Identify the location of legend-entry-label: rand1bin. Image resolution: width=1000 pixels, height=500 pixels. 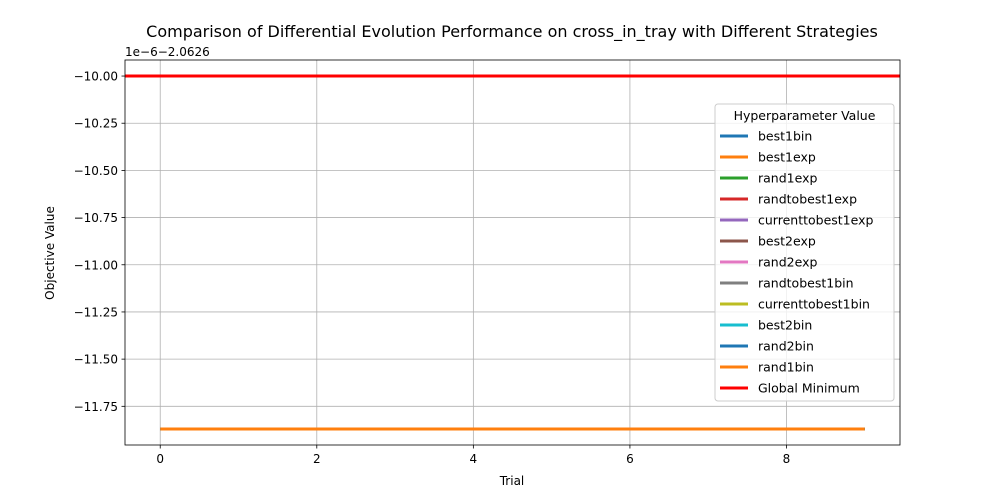
(786, 367).